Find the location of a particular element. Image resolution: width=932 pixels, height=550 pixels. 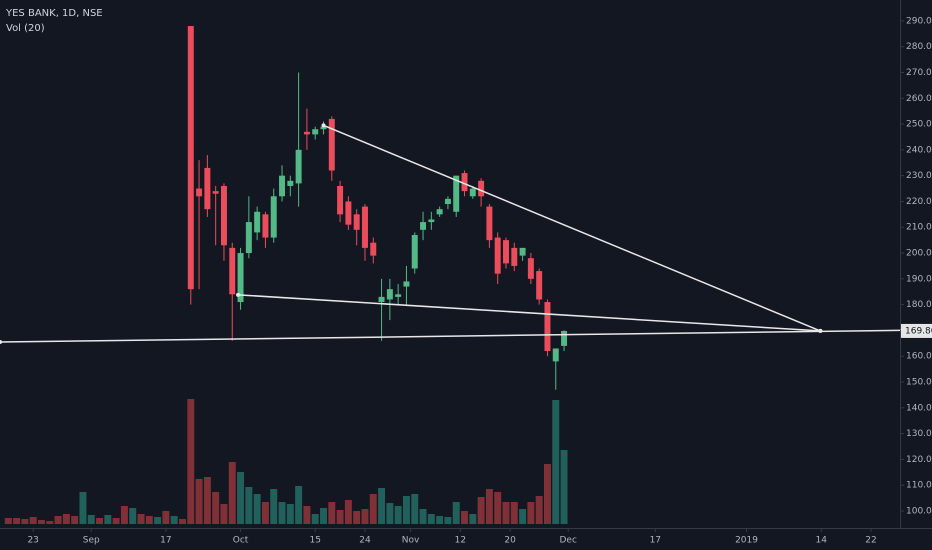

trendline-handle is located at coordinates (1, 342).